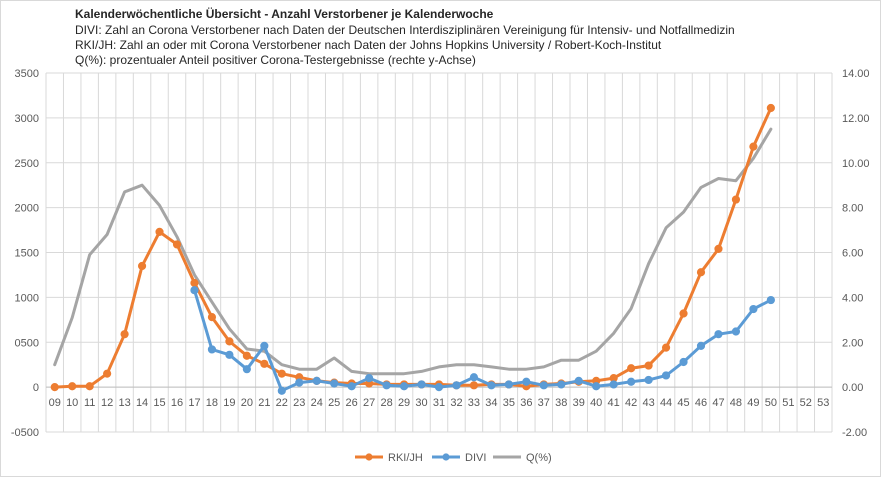  I want to click on x-tick-label: 24, so click(317, 403).